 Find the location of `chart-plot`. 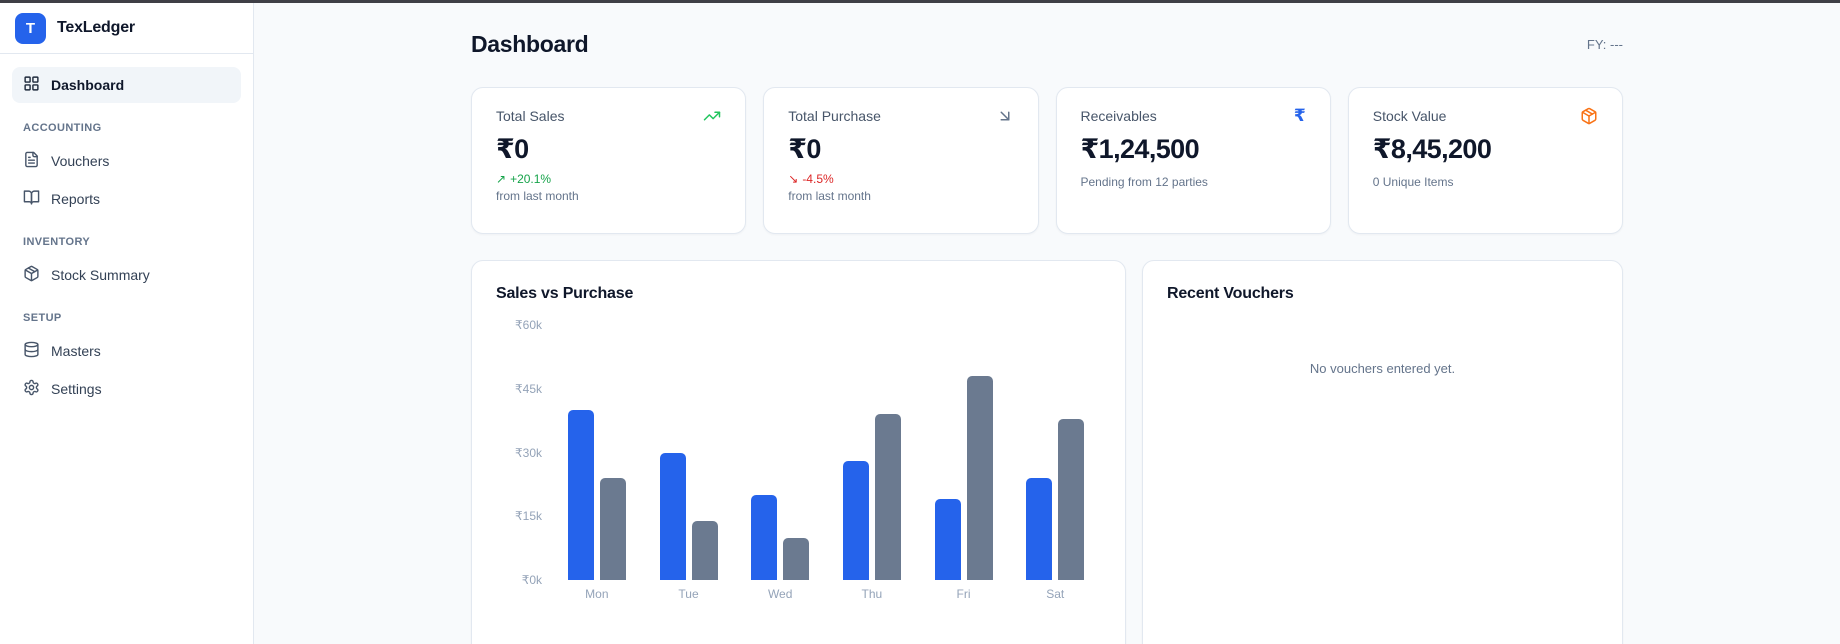

chart-plot is located at coordinates (826, 452).